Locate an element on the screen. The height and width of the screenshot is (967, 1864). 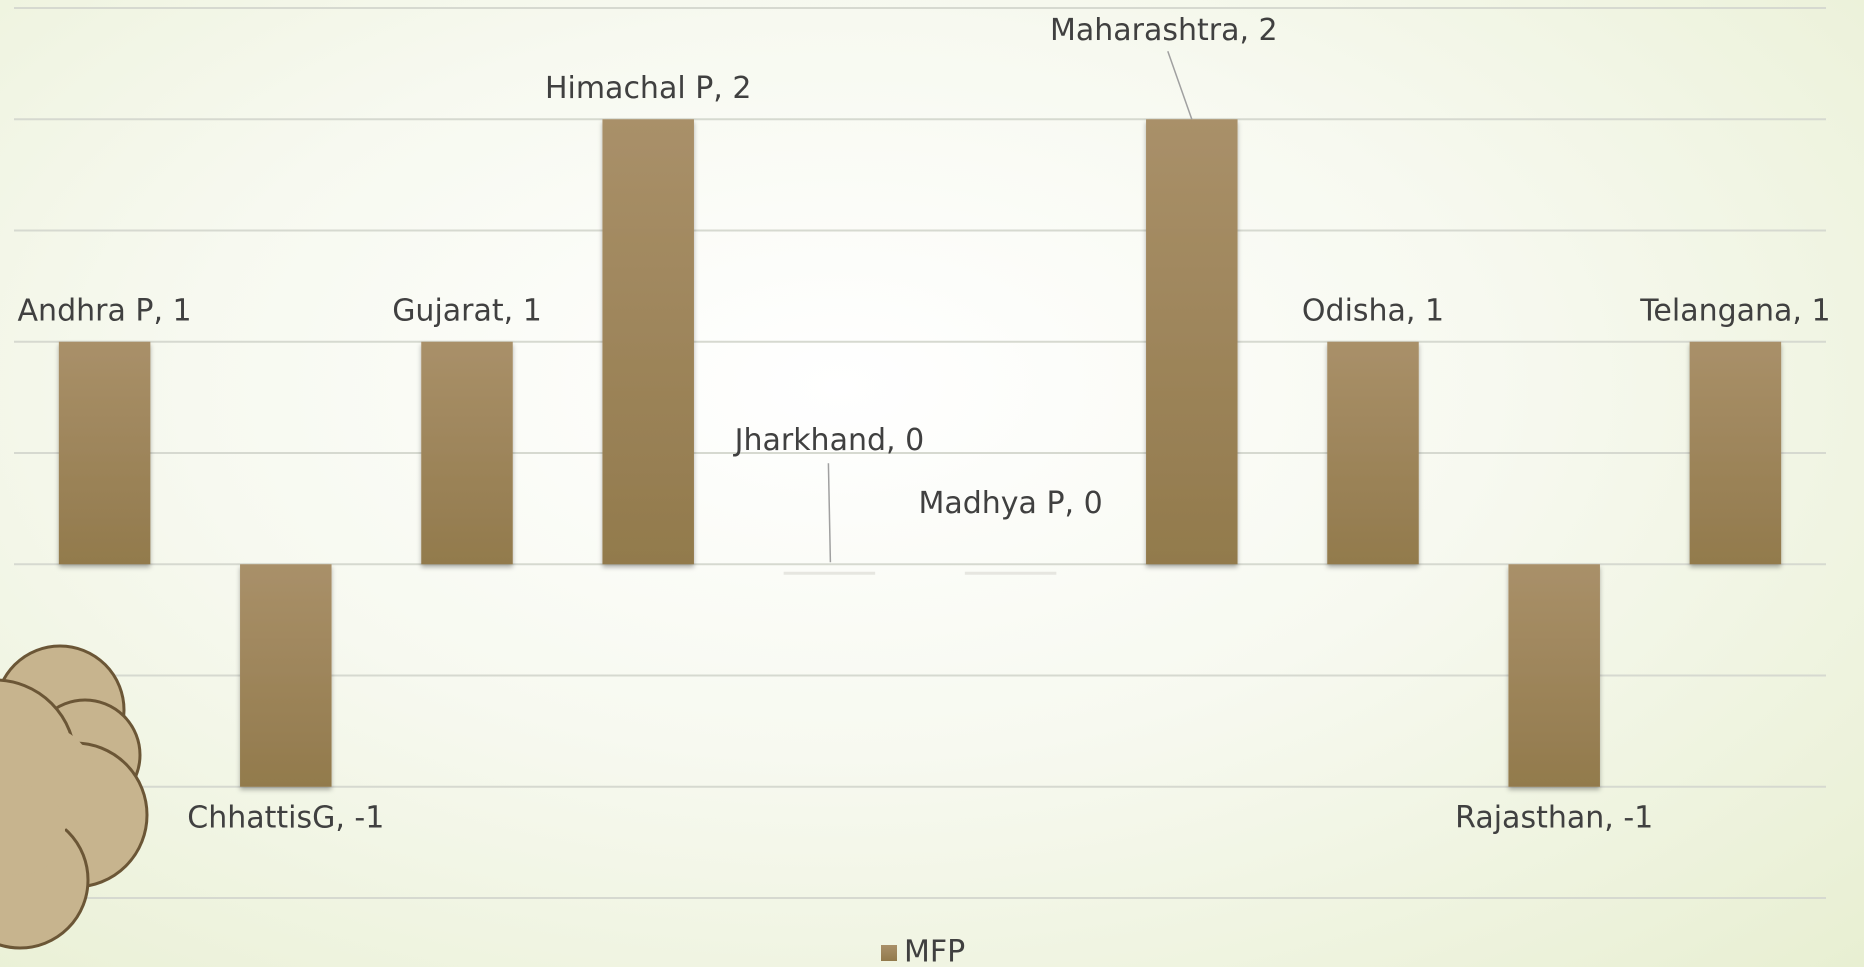
legend-label: MFP is located at coordinates (934, 951).